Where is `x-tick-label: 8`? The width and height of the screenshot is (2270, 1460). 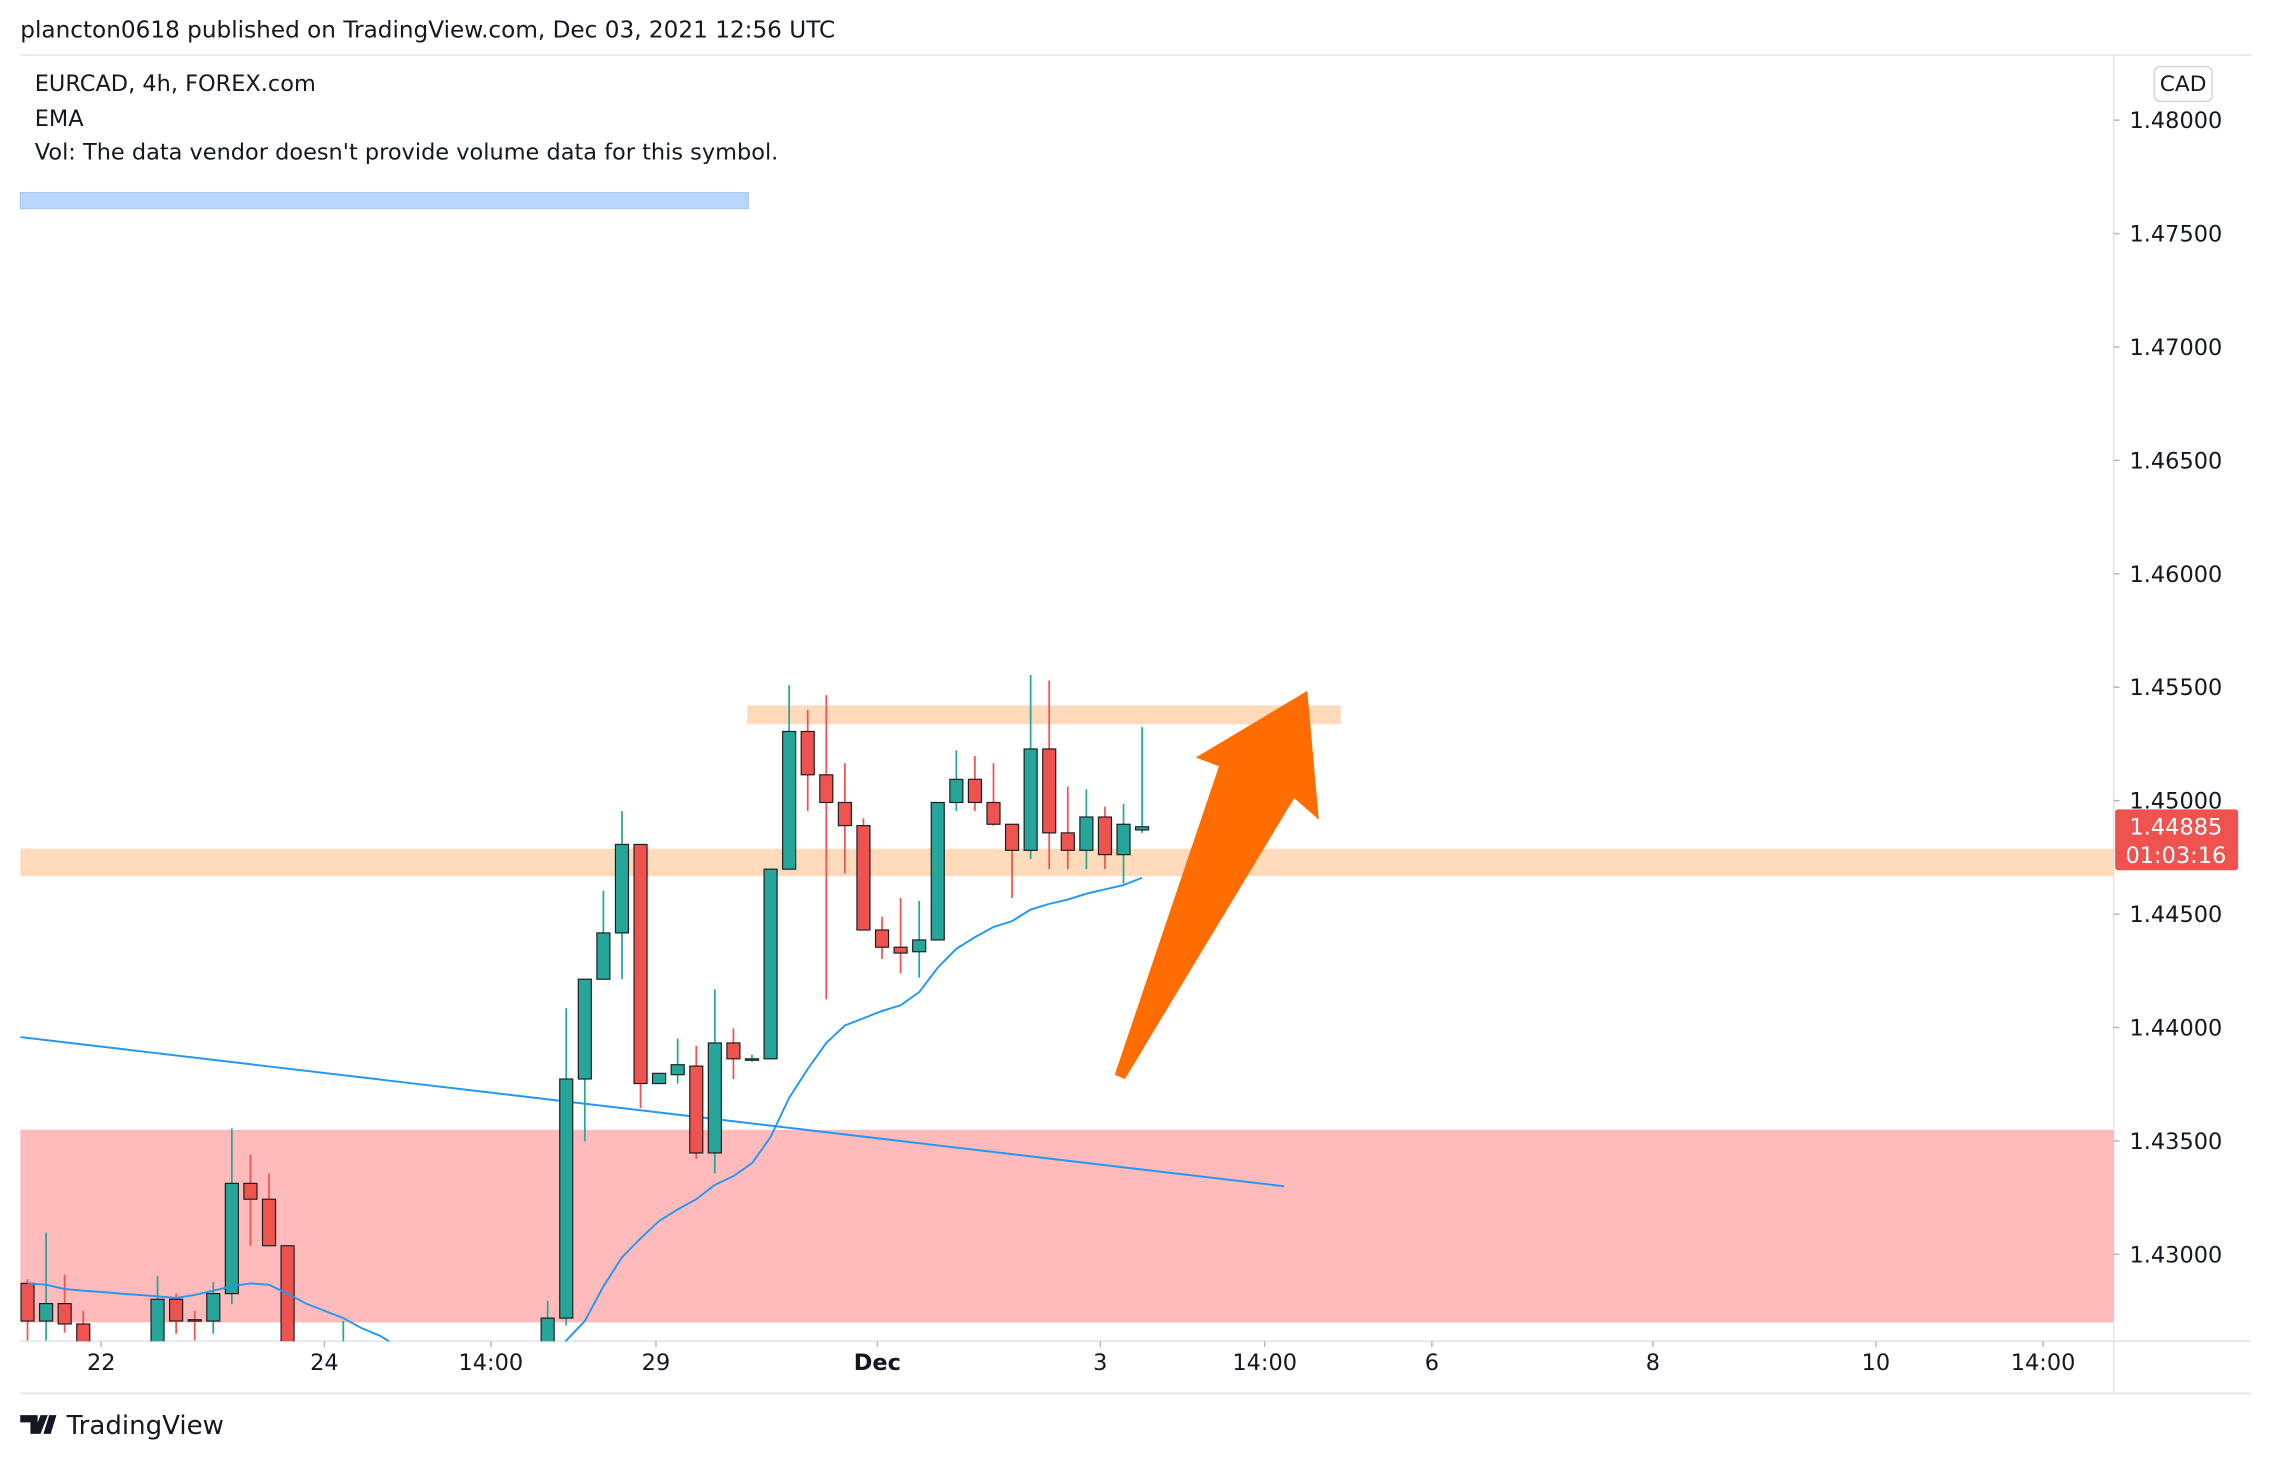 x-tick-label: 8 is located at coordinates (1653, 1363).